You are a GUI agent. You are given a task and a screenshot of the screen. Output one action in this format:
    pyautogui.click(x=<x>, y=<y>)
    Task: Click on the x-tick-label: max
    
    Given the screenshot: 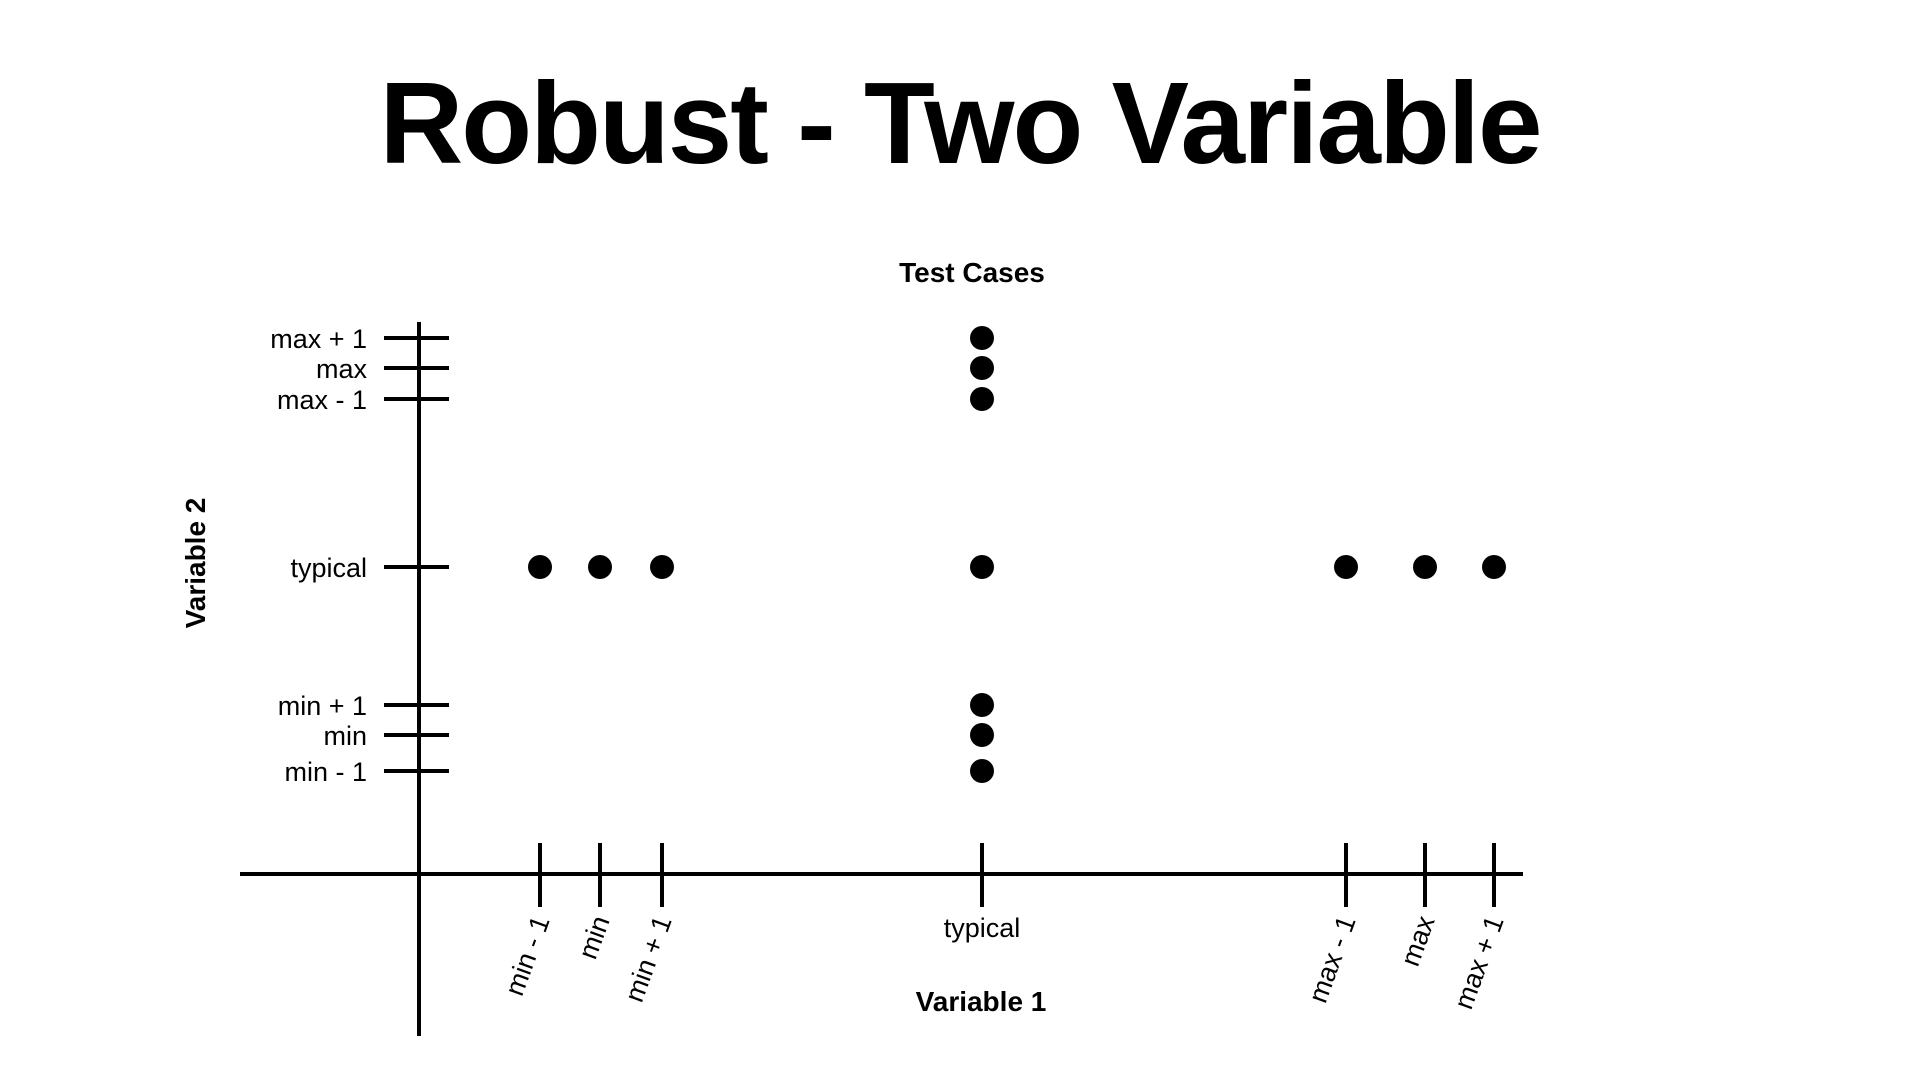 What is the action you would take?
    pyautogui.click(x=1418, y=940)
    